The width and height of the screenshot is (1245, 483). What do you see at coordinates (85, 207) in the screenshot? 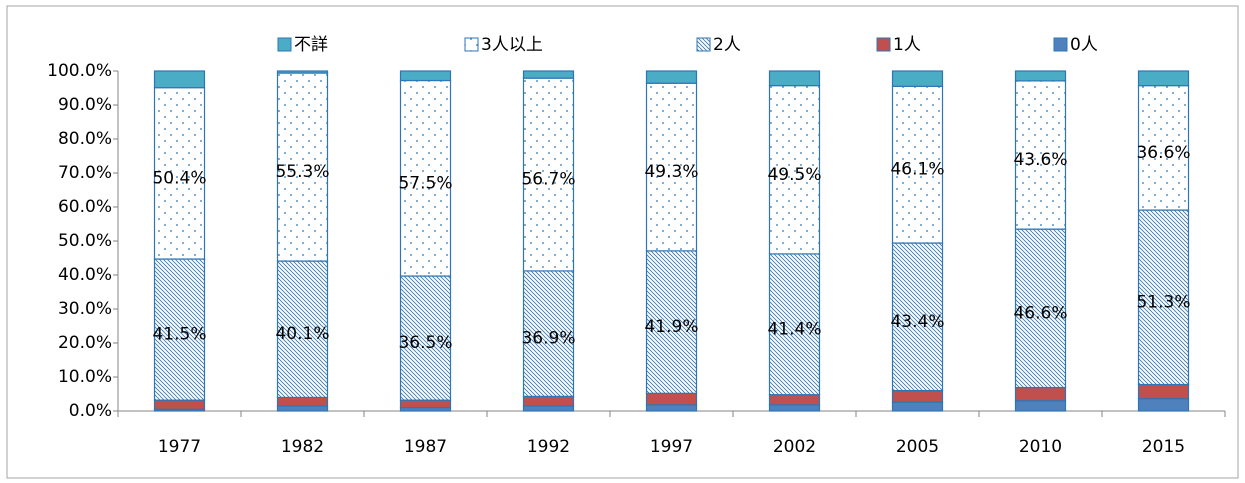
I see `y-tick-label: 60.0%` at bounding box center [85, 207].